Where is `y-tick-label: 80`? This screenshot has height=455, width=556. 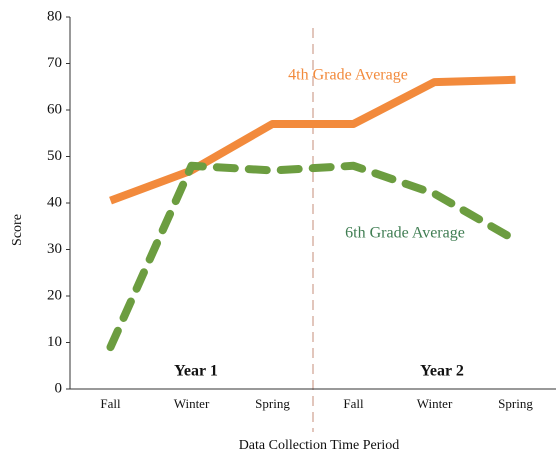 y-tick-label: 80 is located at coordinates (54, 16).